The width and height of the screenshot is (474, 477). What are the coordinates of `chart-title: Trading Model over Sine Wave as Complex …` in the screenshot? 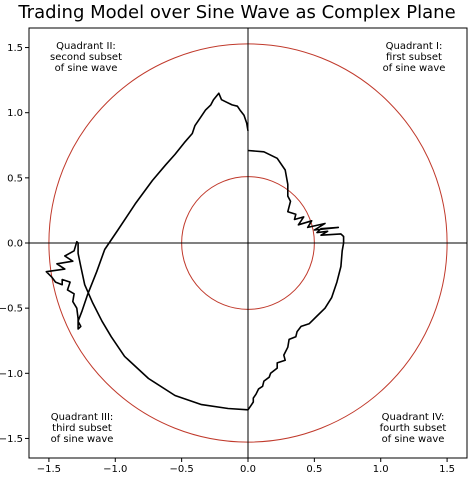 It's located at (237, 12).